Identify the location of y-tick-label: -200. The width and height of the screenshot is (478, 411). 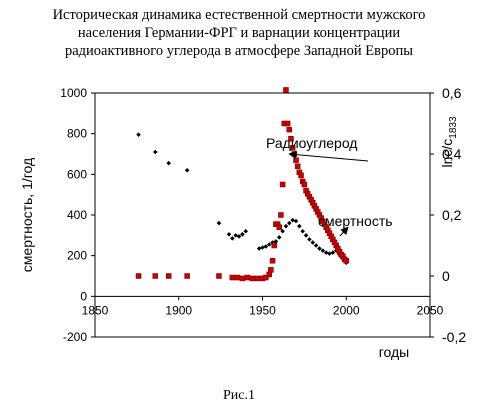
(75, 337).